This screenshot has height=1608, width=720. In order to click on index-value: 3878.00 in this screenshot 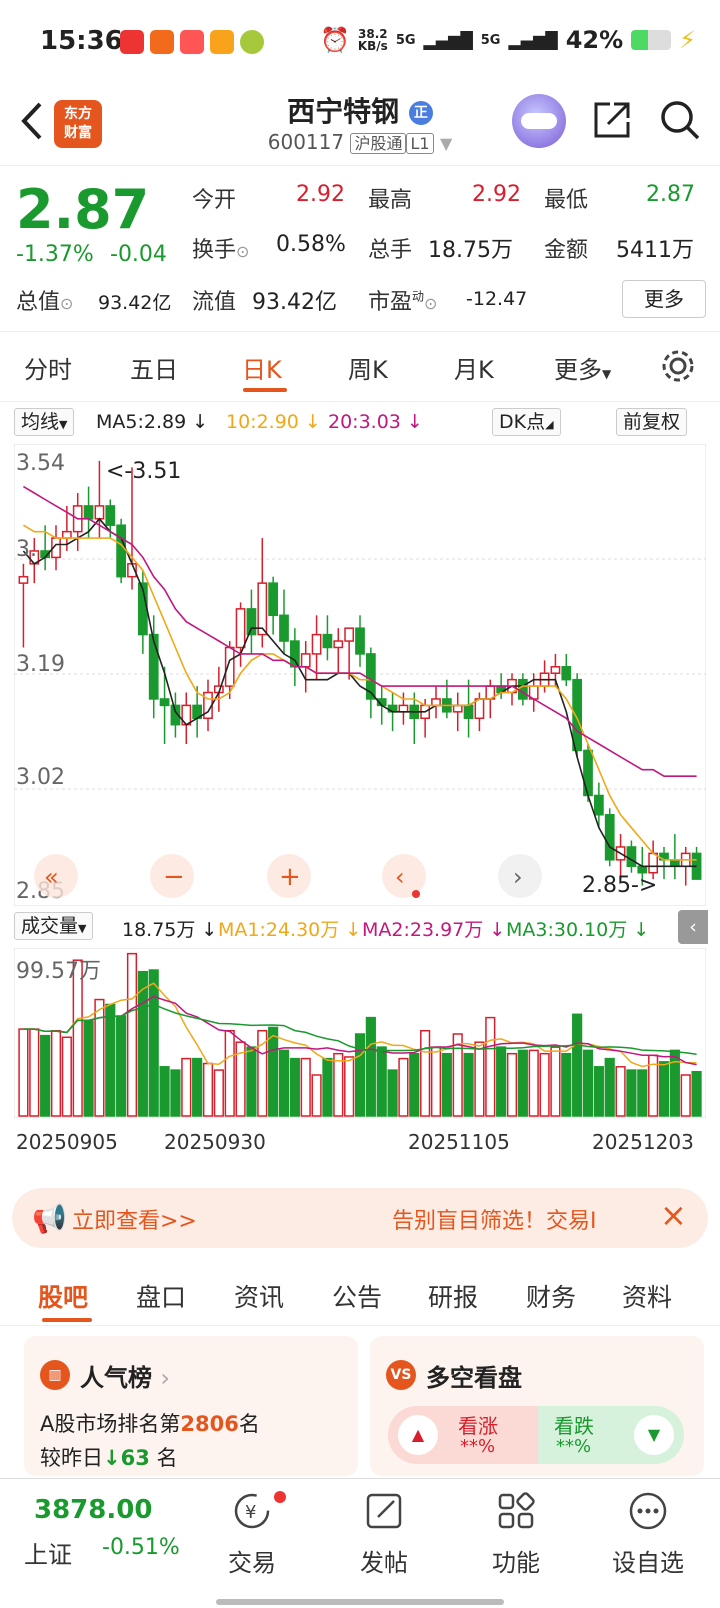, I will do `click(93, 1510)`.